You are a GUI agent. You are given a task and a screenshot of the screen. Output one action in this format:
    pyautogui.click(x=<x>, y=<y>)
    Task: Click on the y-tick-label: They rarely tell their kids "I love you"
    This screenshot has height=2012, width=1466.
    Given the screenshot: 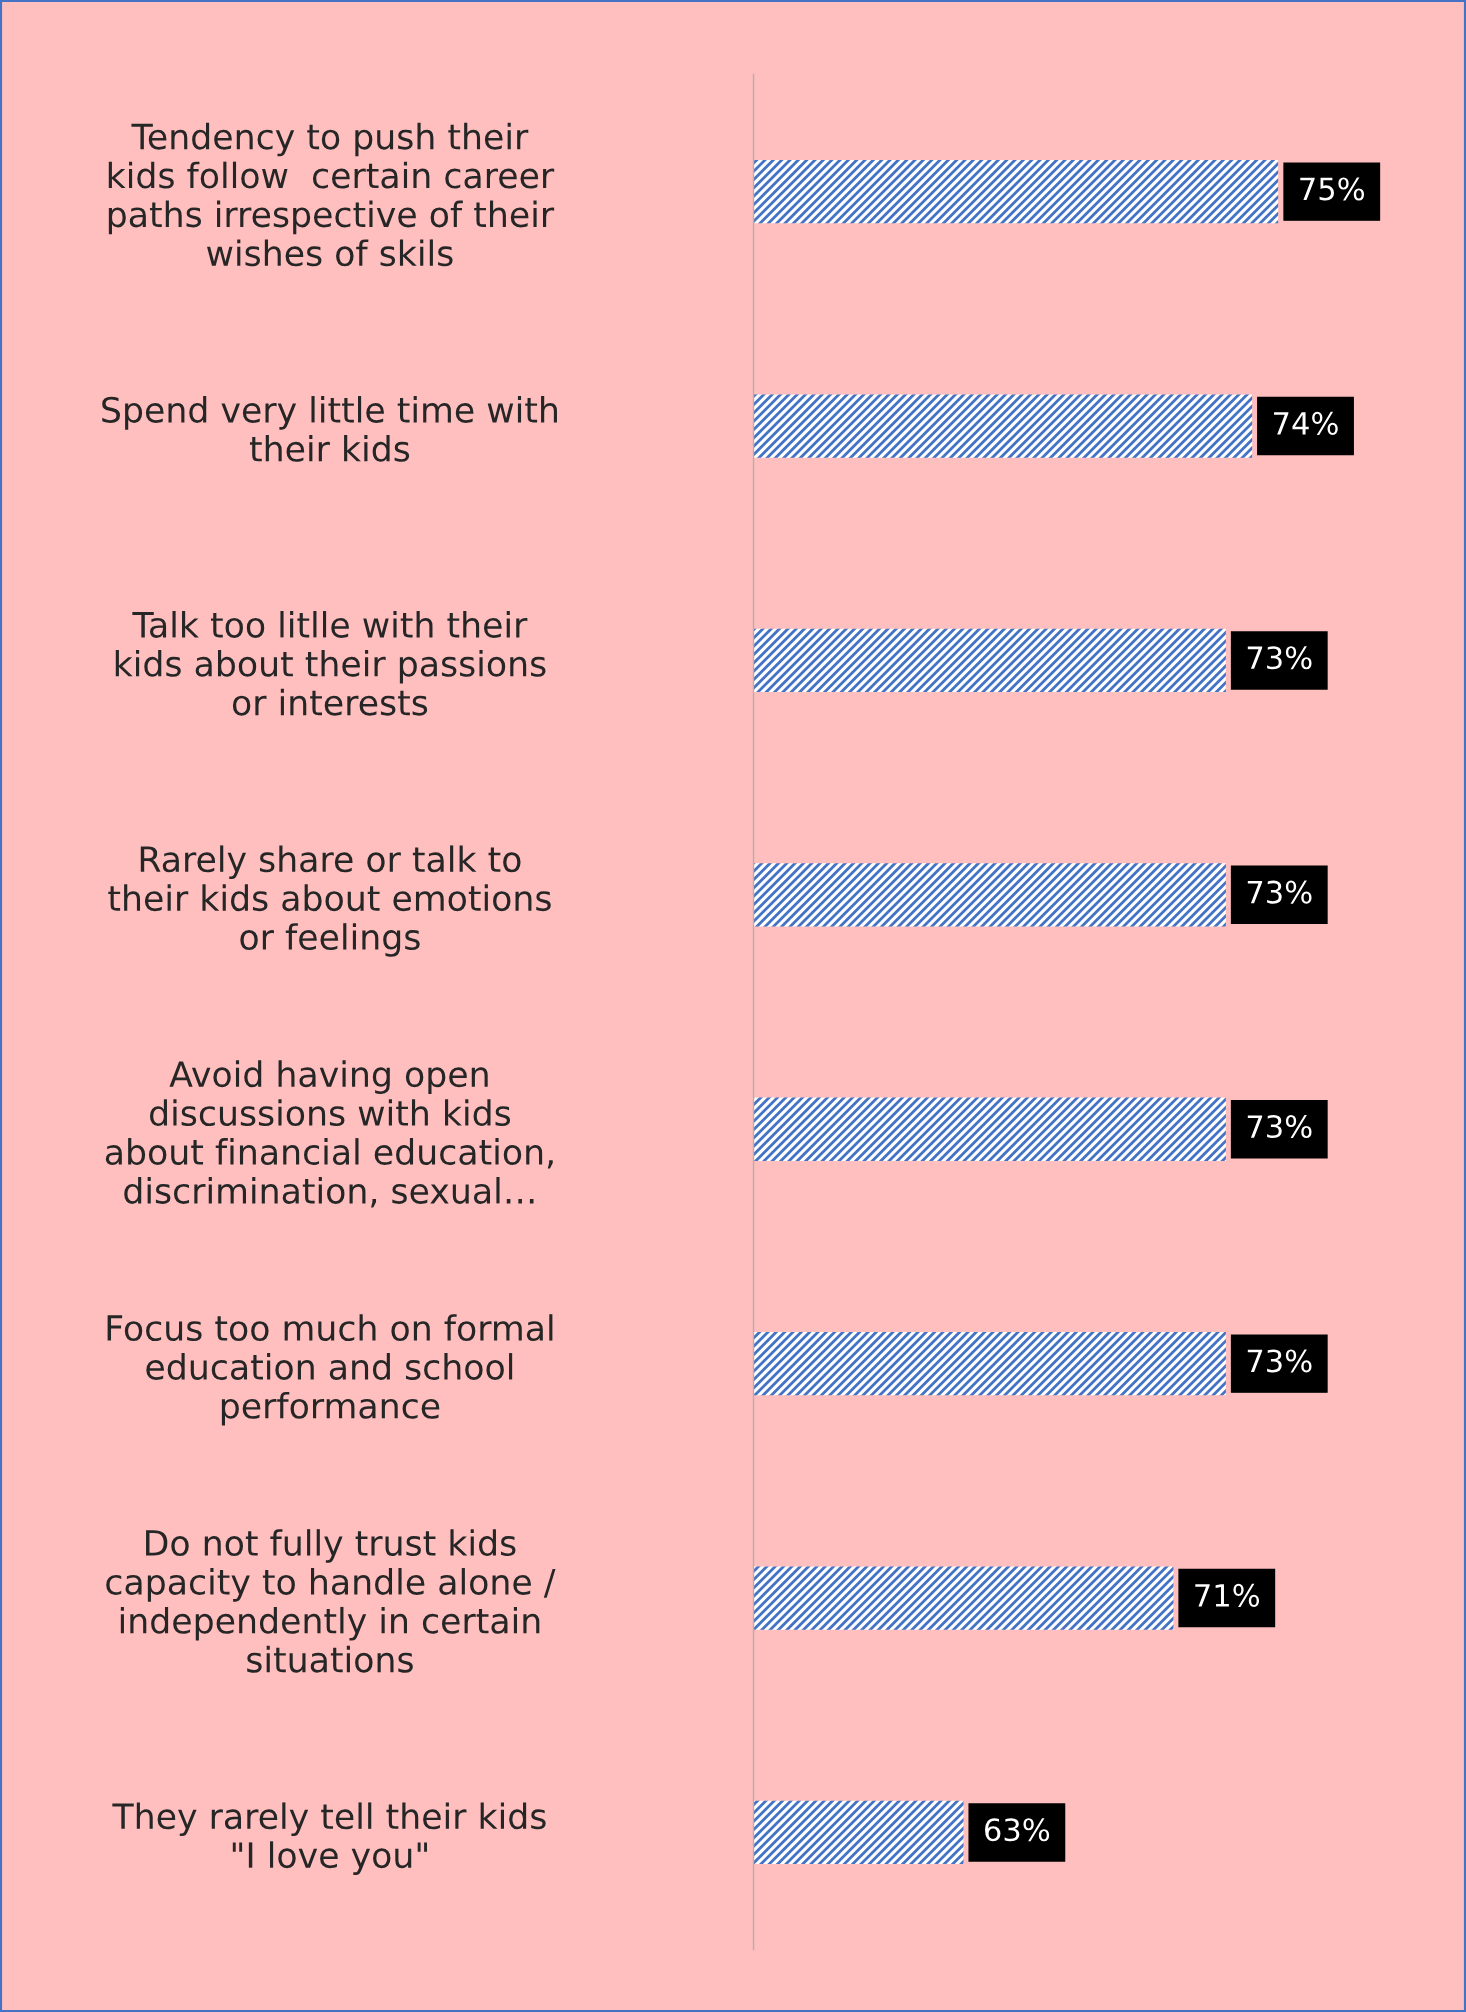 What is the action you would take?
    pyautogui.click(x=329, y=1838)
    